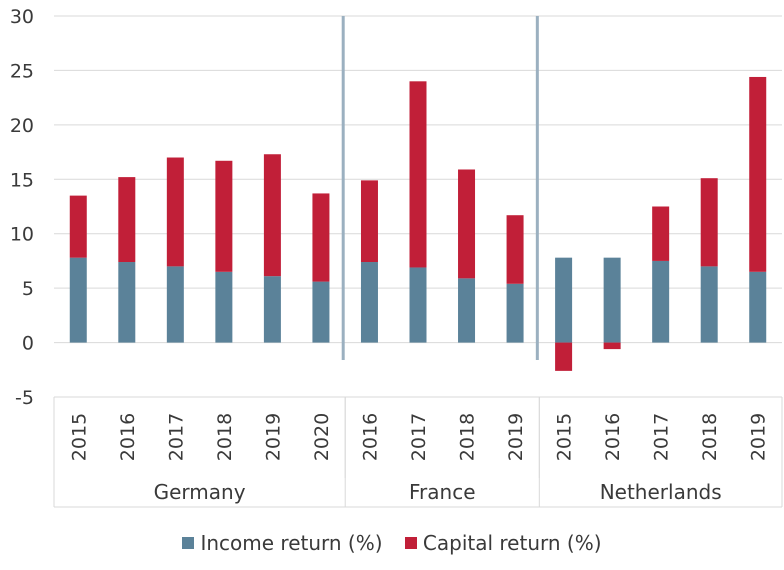 This screenshot has width=784, height=570. What do you see at coordinates (22, 207) in the screenshot?
I see `y-axis: 30 25 20 15 10 5 0 -5` at bounding box center [22, 207].